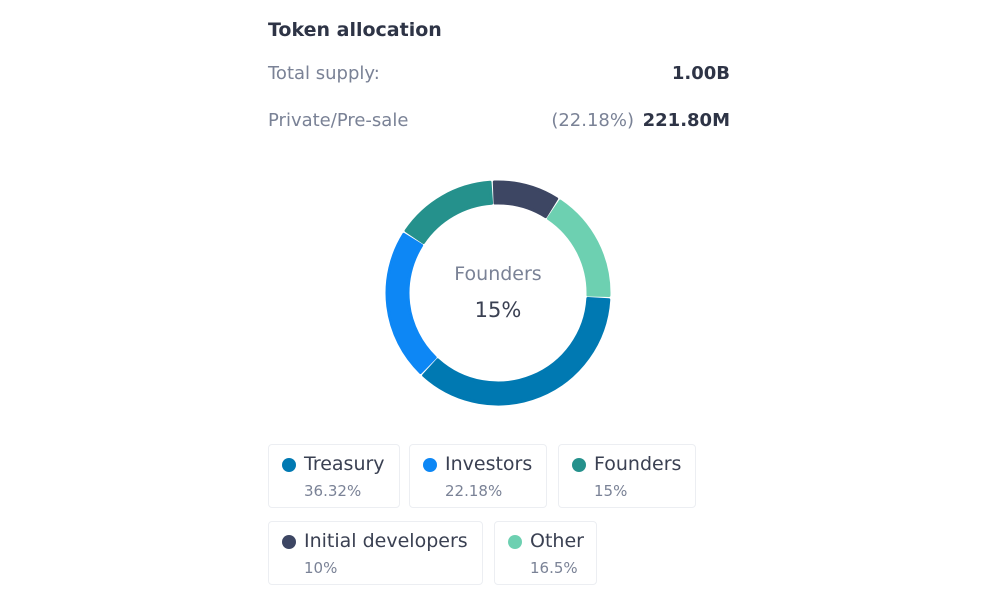  Describe the element at coordinates (498, 293) in the screenshot. I see `donut-chart` at that location.